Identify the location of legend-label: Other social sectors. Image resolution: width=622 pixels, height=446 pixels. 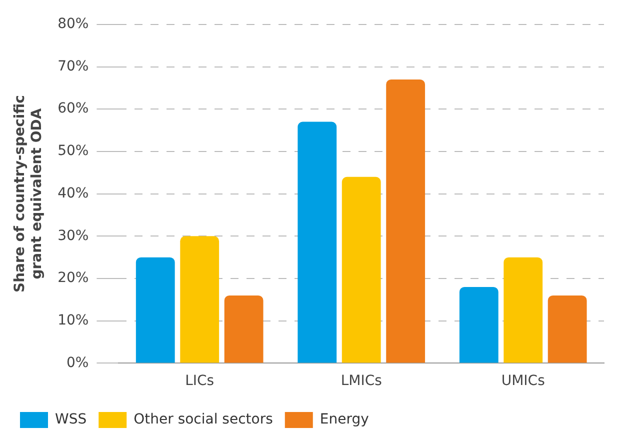
(203, 420).